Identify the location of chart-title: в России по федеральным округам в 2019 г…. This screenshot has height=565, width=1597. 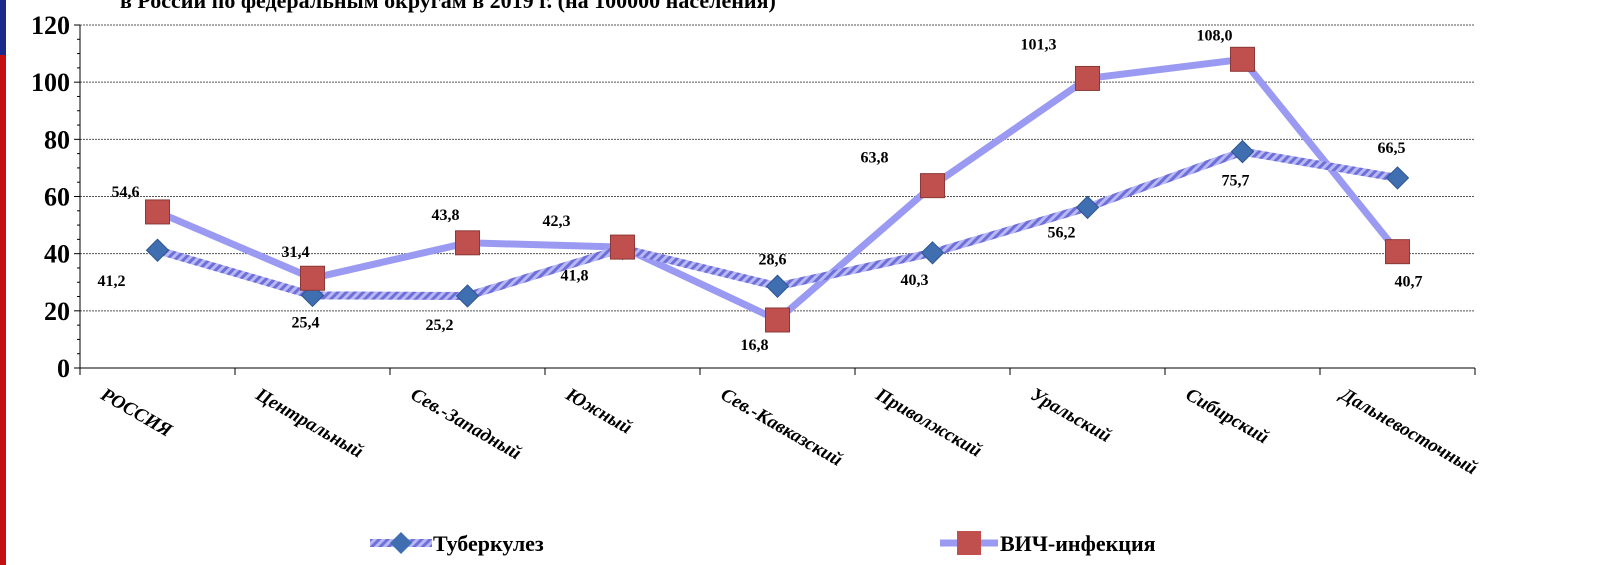
(448, 6).